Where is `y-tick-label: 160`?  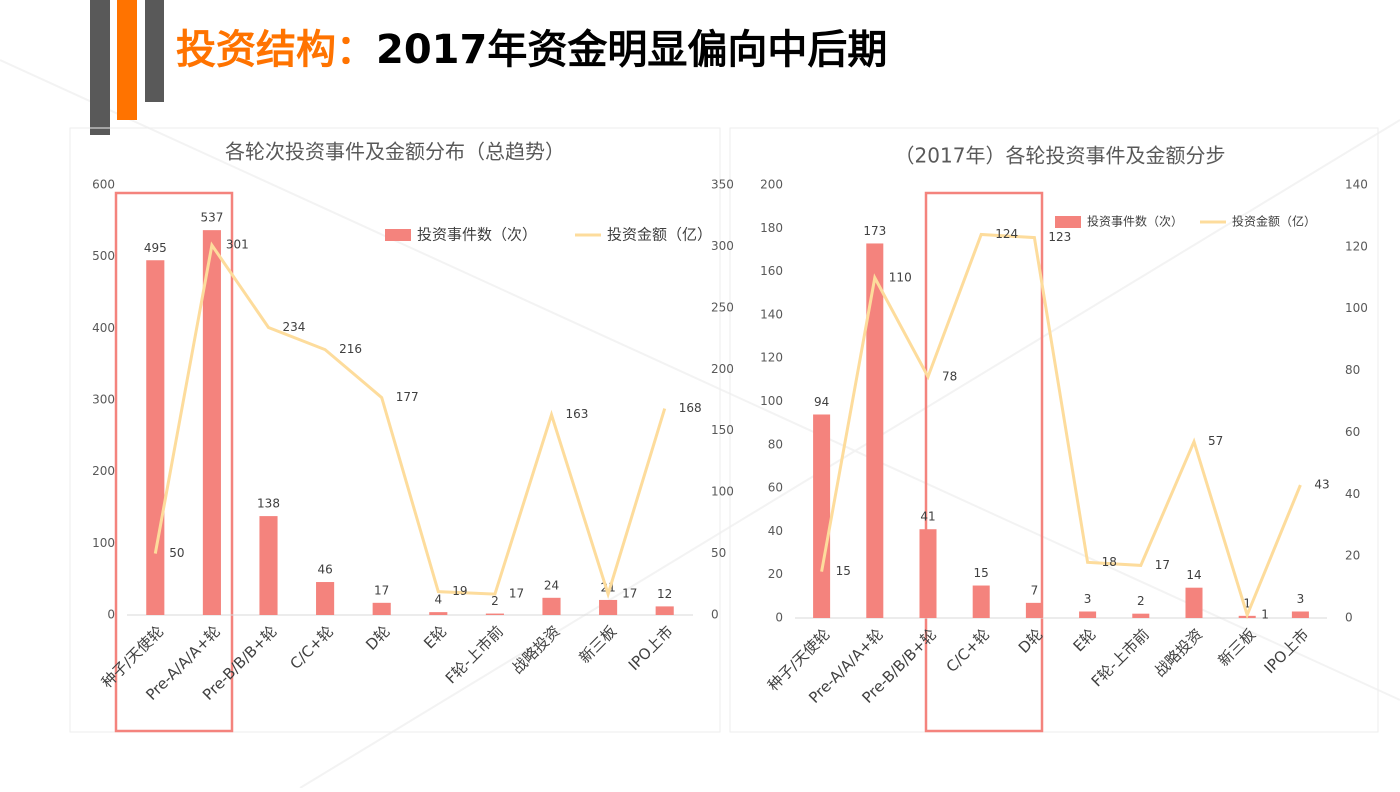
y-tick-label: 160 is located at coordinates (771, 271).